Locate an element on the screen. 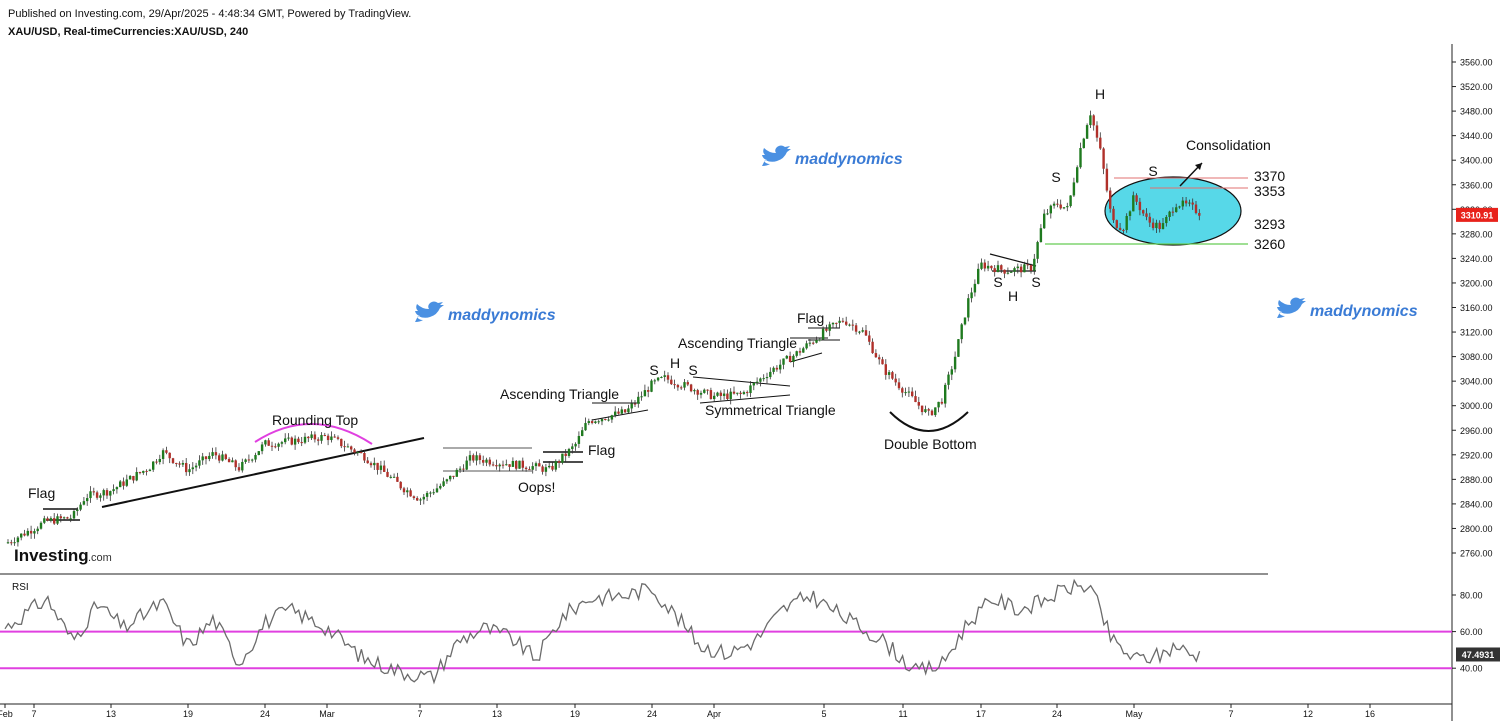 This screenshot has width=1500, height=721. y-tick-label: 3080.00 is located at coordinates (1476, 357).